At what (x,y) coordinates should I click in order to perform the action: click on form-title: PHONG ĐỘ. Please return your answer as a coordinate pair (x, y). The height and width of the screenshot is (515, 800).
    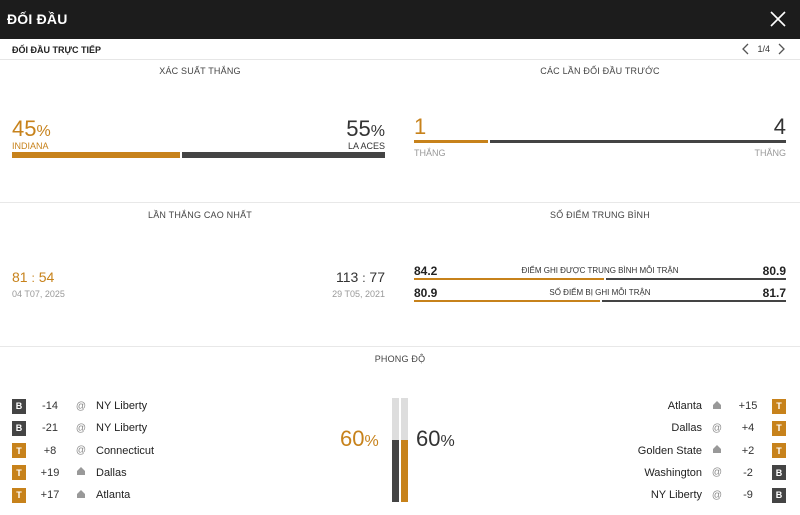
    Looking at the image, I should click on (400, 359).